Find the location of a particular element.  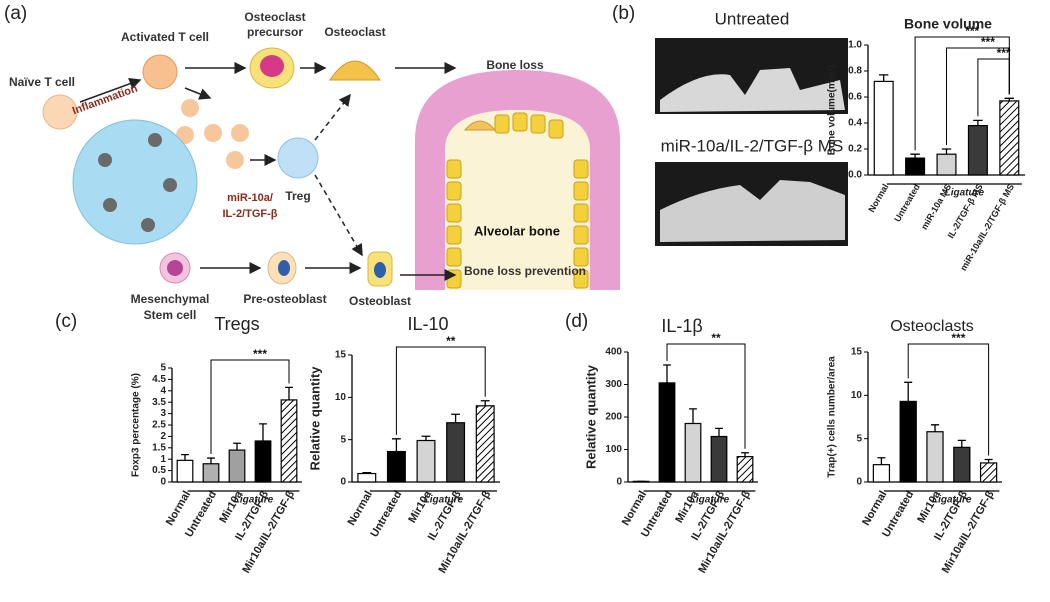

y-tick-label: 100 is located at coordinates (613, 449).